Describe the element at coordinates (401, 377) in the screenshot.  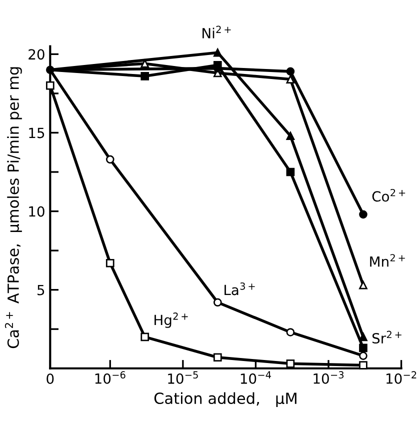
I see `x-tick-label: 10$^{−2}$` at that location.